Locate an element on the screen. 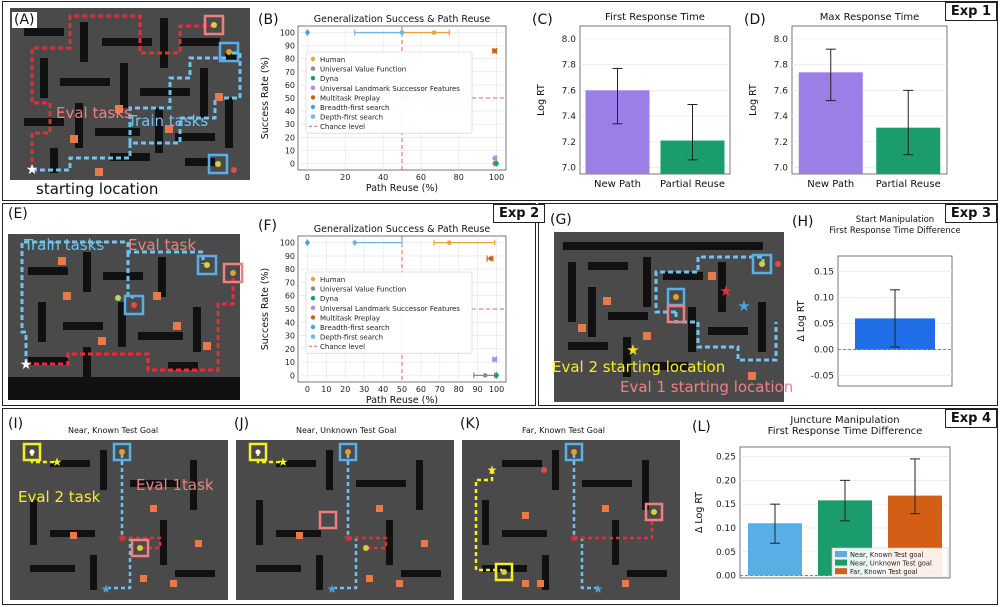  legend-entry: Far, Known Test goal is located at coordinates (884, 572).